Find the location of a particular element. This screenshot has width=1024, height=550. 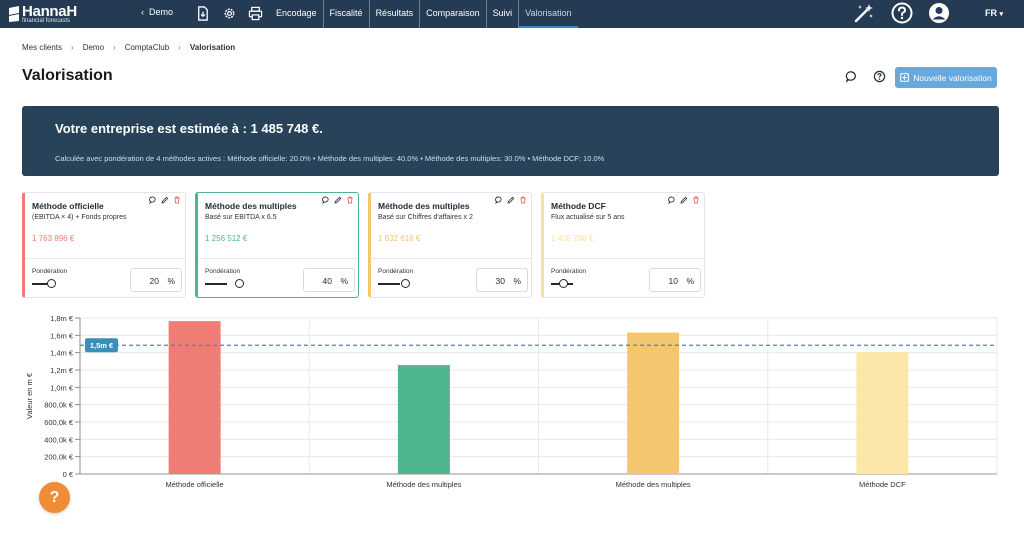

card-title: Méthode DCF is located at coordinates (578, 206).